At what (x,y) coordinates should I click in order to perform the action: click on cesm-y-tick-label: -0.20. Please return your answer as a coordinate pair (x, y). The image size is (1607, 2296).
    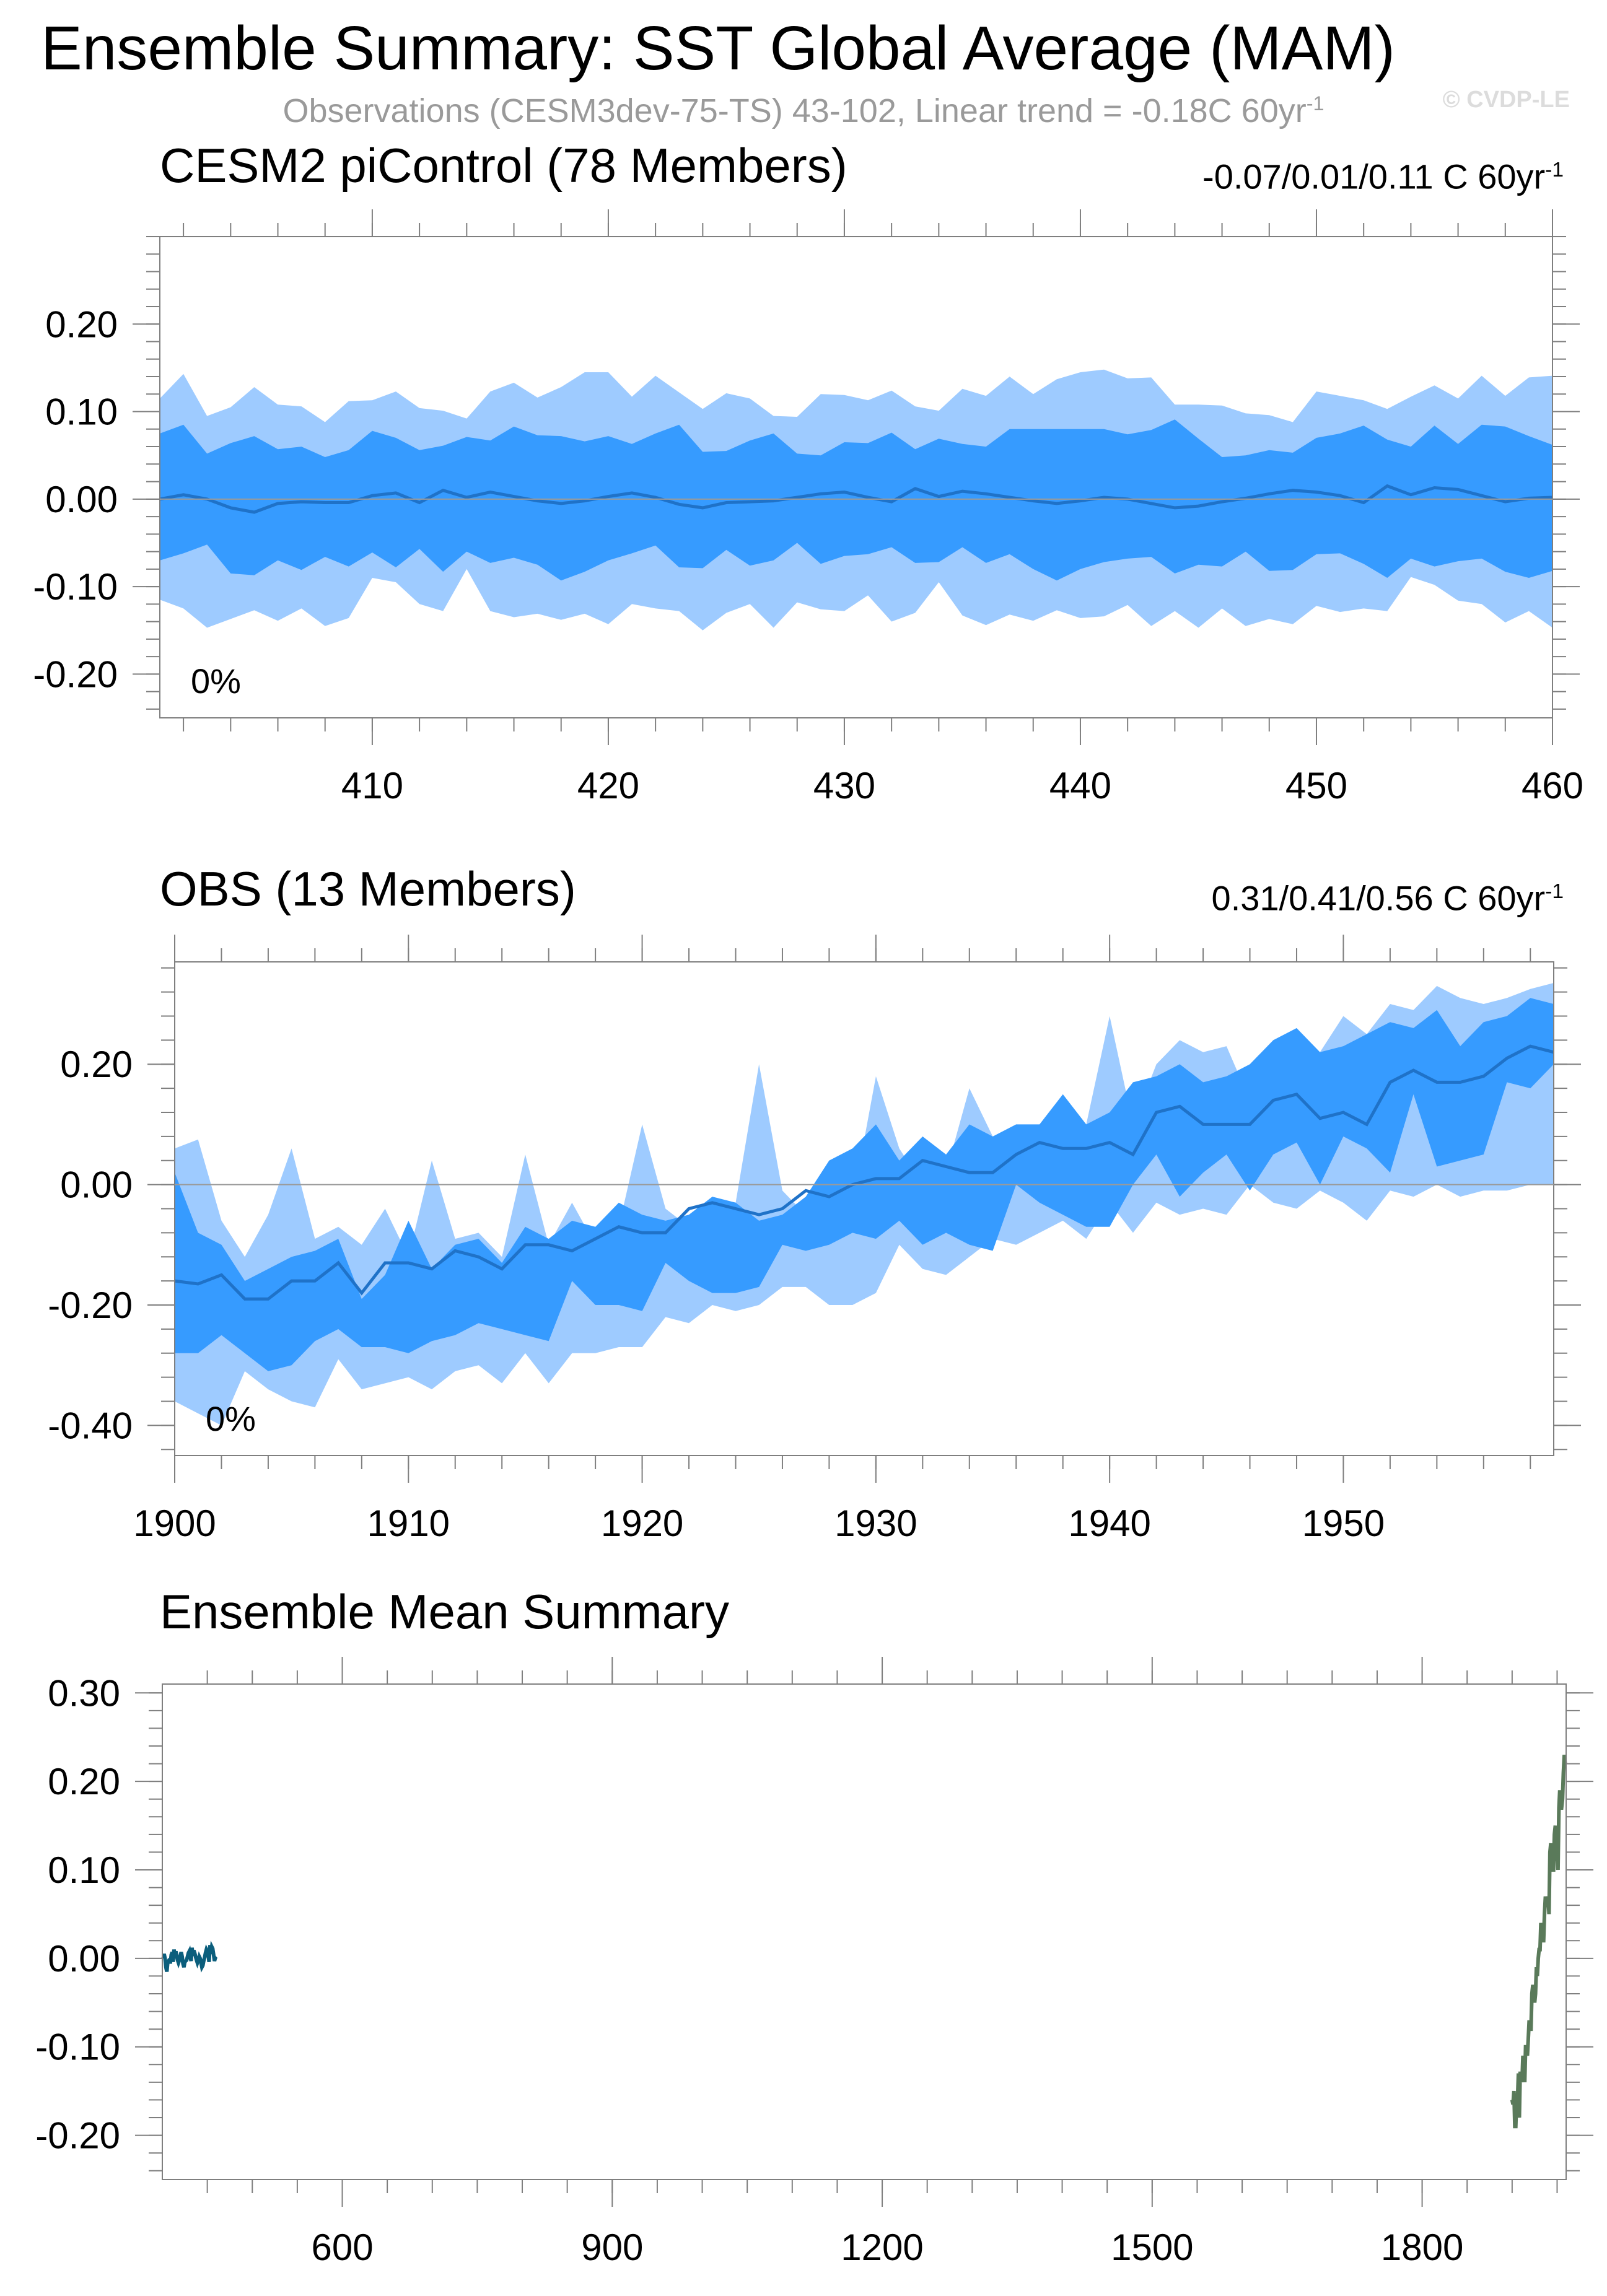
    Looking at the image, I should click on (75, 674).